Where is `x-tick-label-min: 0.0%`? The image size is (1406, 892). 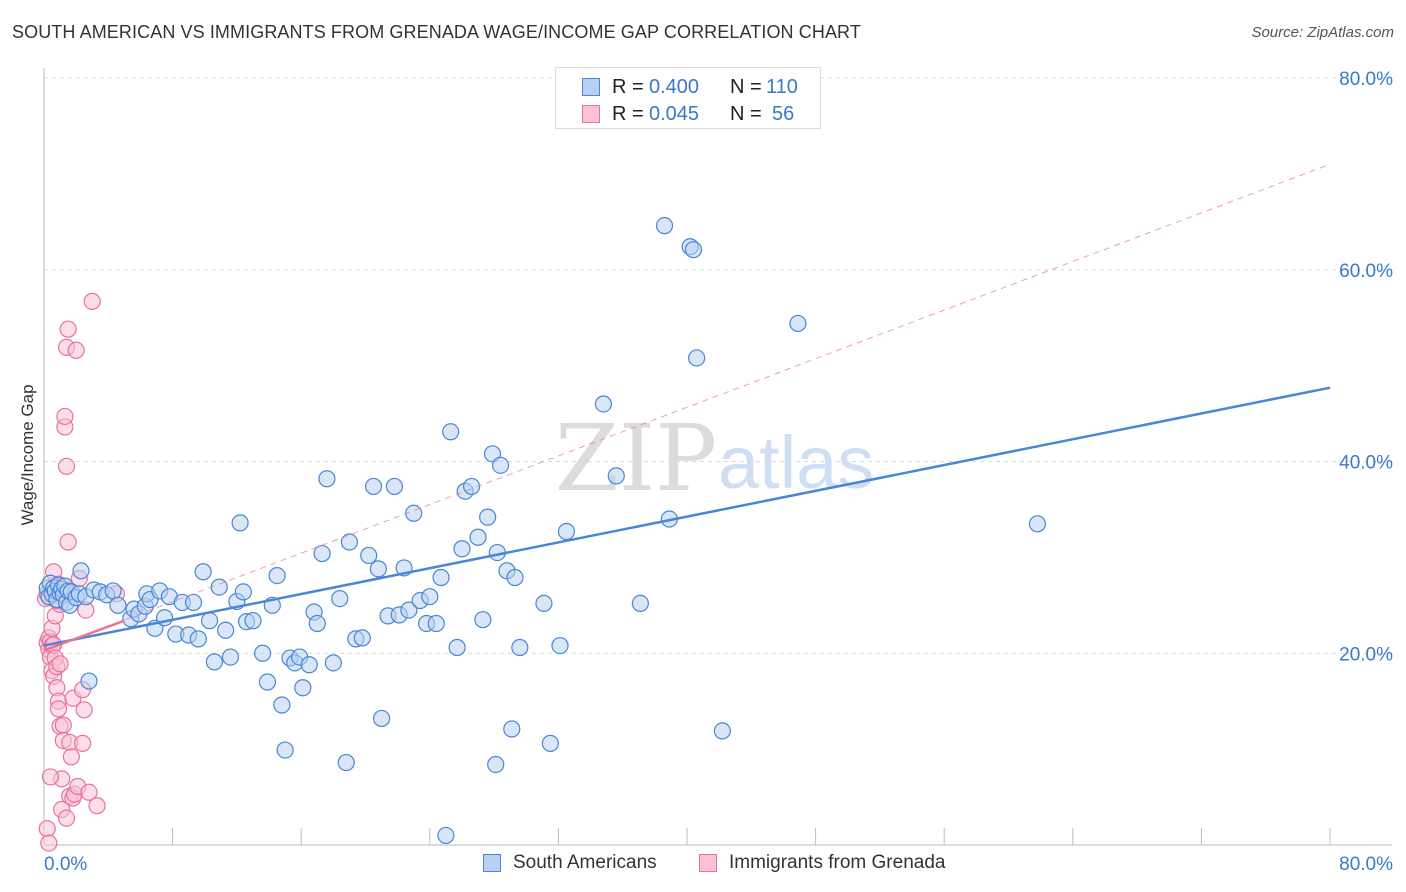 x-tick-label-min: 0.0% is located at coordinates (65, 864).